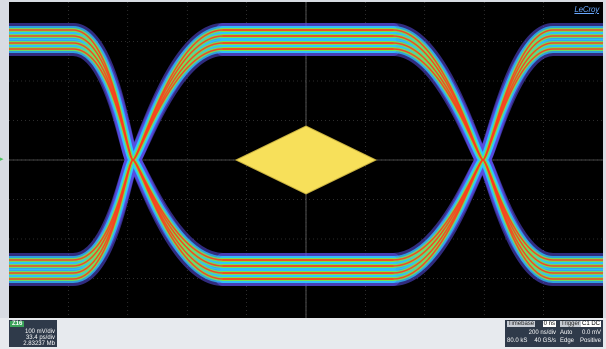 This screenshot has width=606, height=349. I want to click on channel-descriptor: Z16 100 mV/div 33.4 ps/div 2.83237 Mb, so click(33, 333).